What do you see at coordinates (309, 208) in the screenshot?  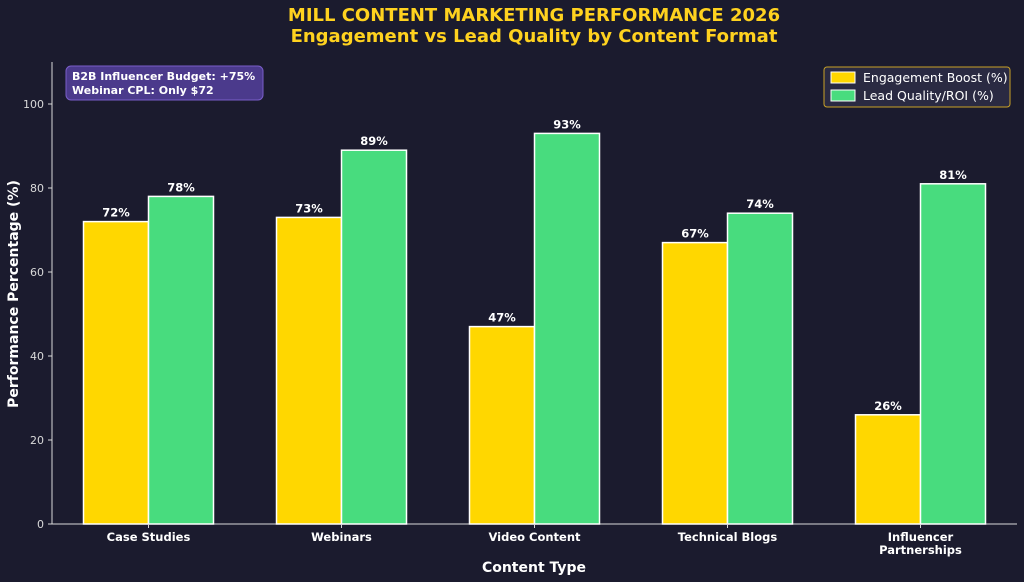 I see `bar-value-label: 73%` at bounding box center [309, 208].